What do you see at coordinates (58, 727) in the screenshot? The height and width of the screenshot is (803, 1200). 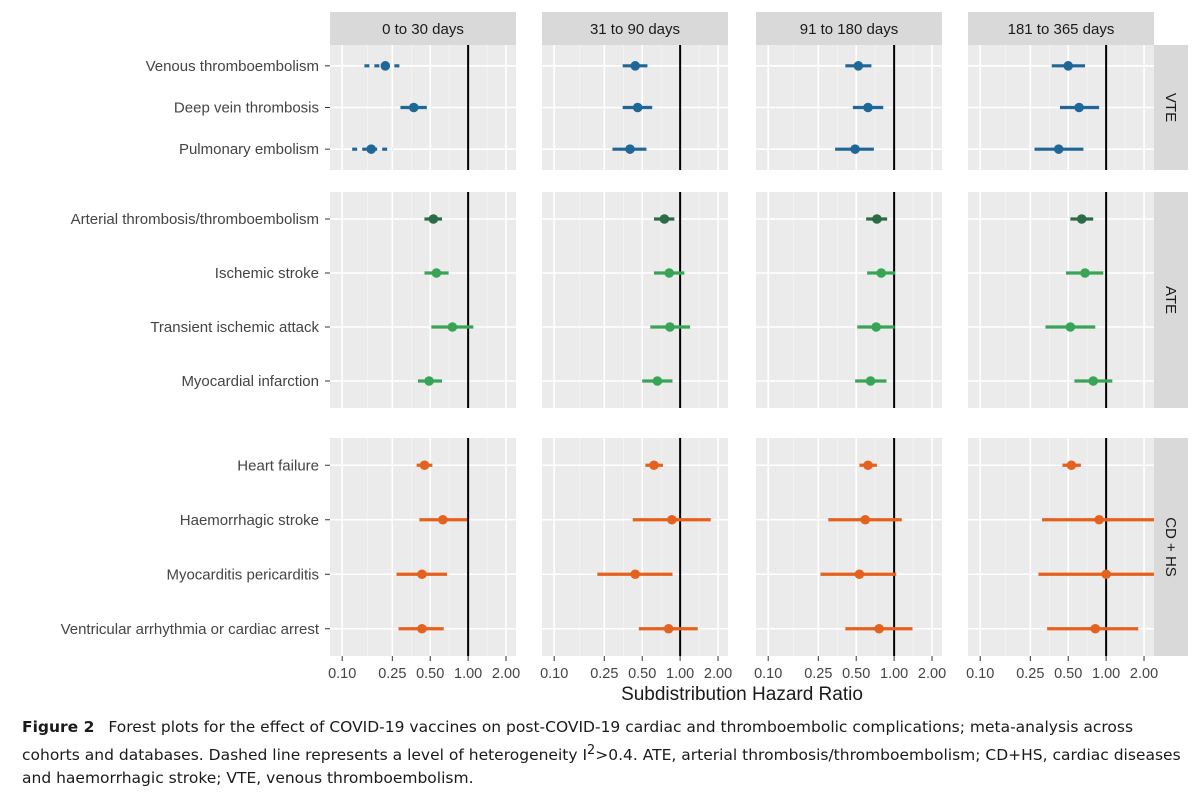 I see `figure-label: Figure 2` at bounding box center [58, 727].